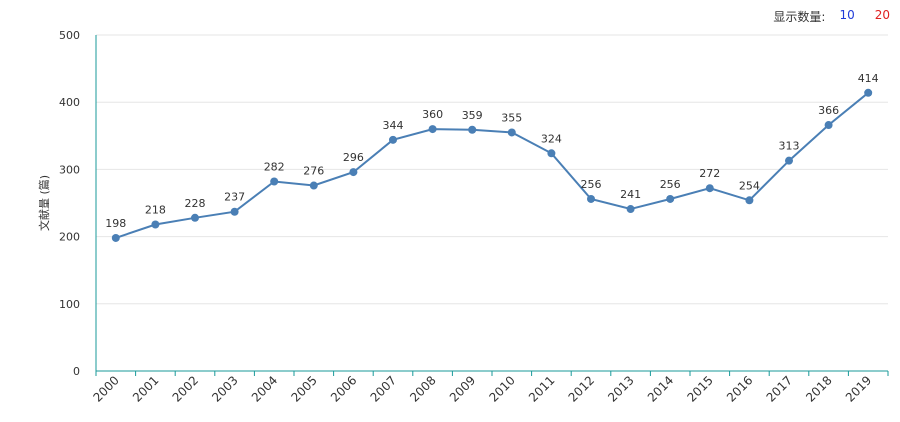 Image resolution: width=900 pixels, height=422 pixels. What do you see at coordinates (831, 16) in the screenshot?
I see `display-count-selector: 显示数量: 10 20` at bounding box center [831, 16].